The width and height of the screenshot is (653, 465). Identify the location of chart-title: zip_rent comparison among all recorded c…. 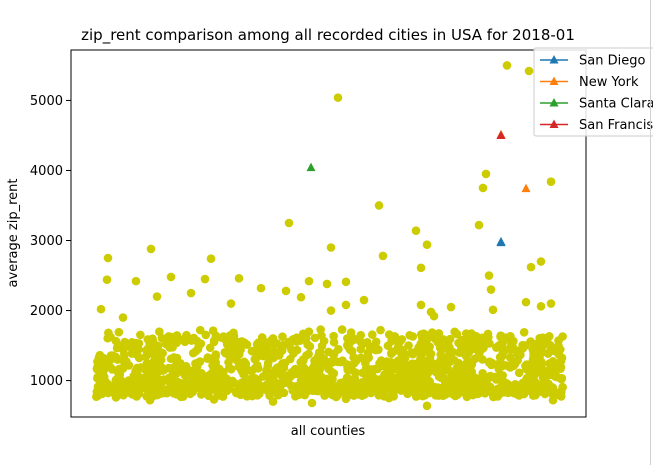
(328, 35).